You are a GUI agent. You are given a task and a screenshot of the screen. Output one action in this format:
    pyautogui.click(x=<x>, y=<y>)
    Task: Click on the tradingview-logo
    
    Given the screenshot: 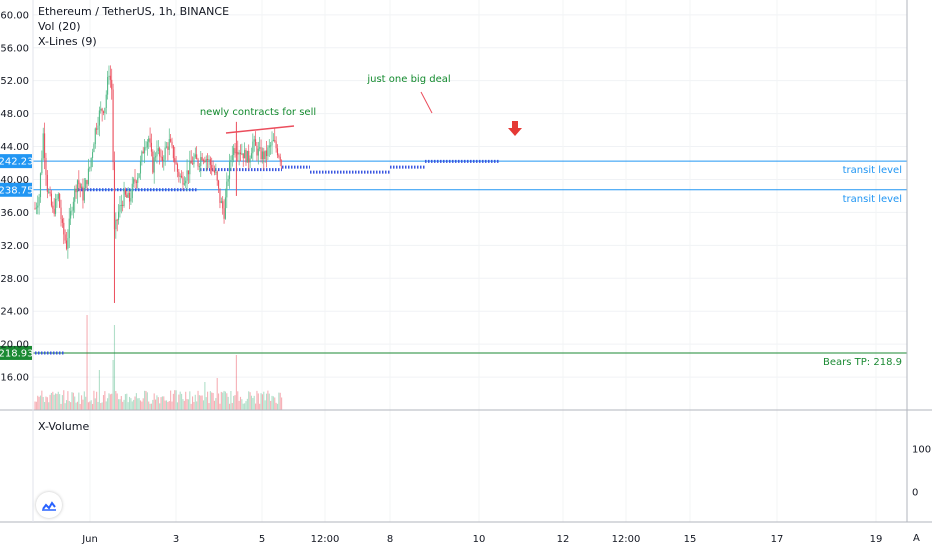 What is the action you would take?
    pyautogui.click(x=49, y=505)
    